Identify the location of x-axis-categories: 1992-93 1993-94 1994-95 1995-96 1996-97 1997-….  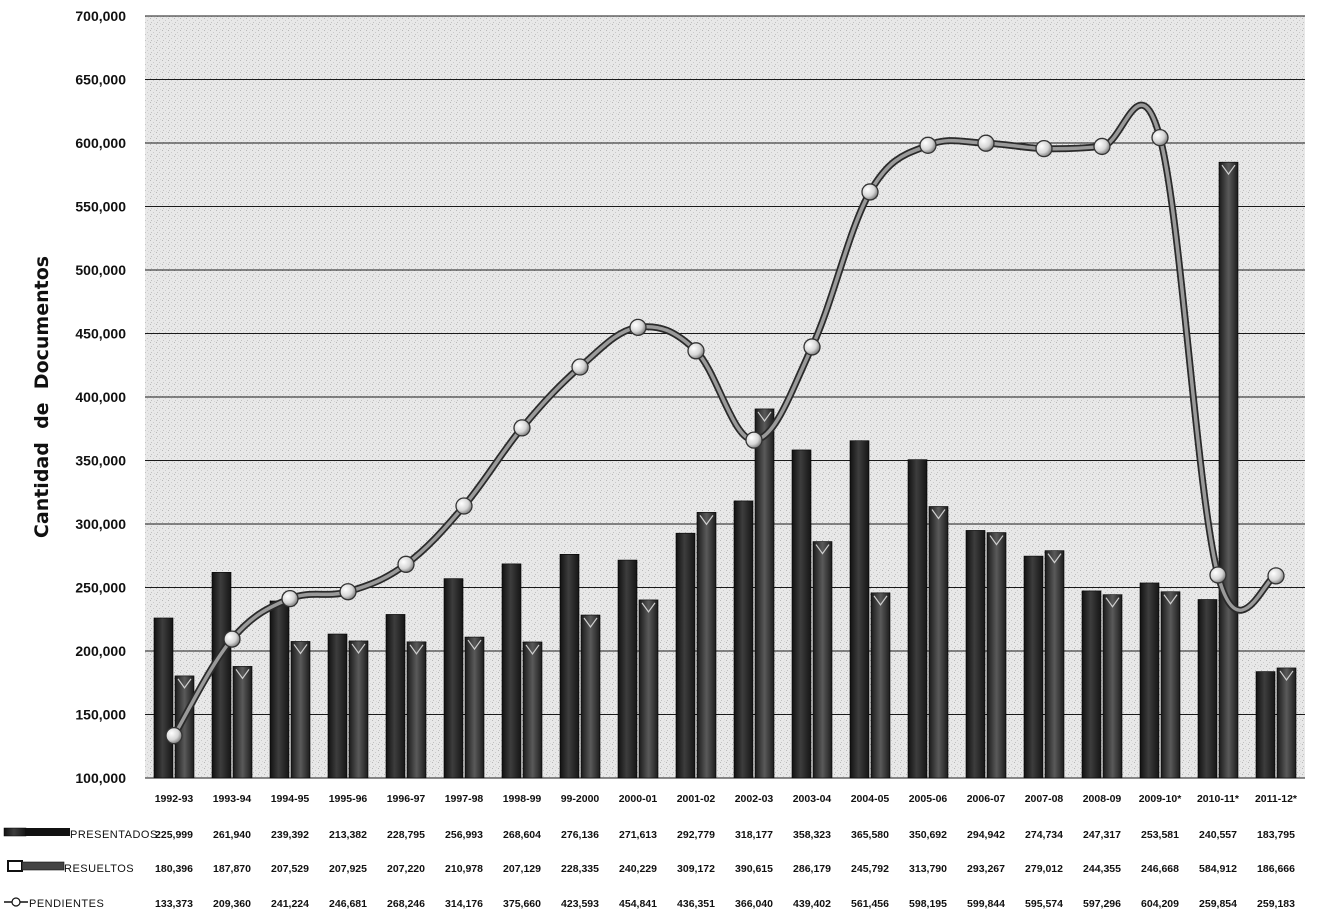
(726, 799).